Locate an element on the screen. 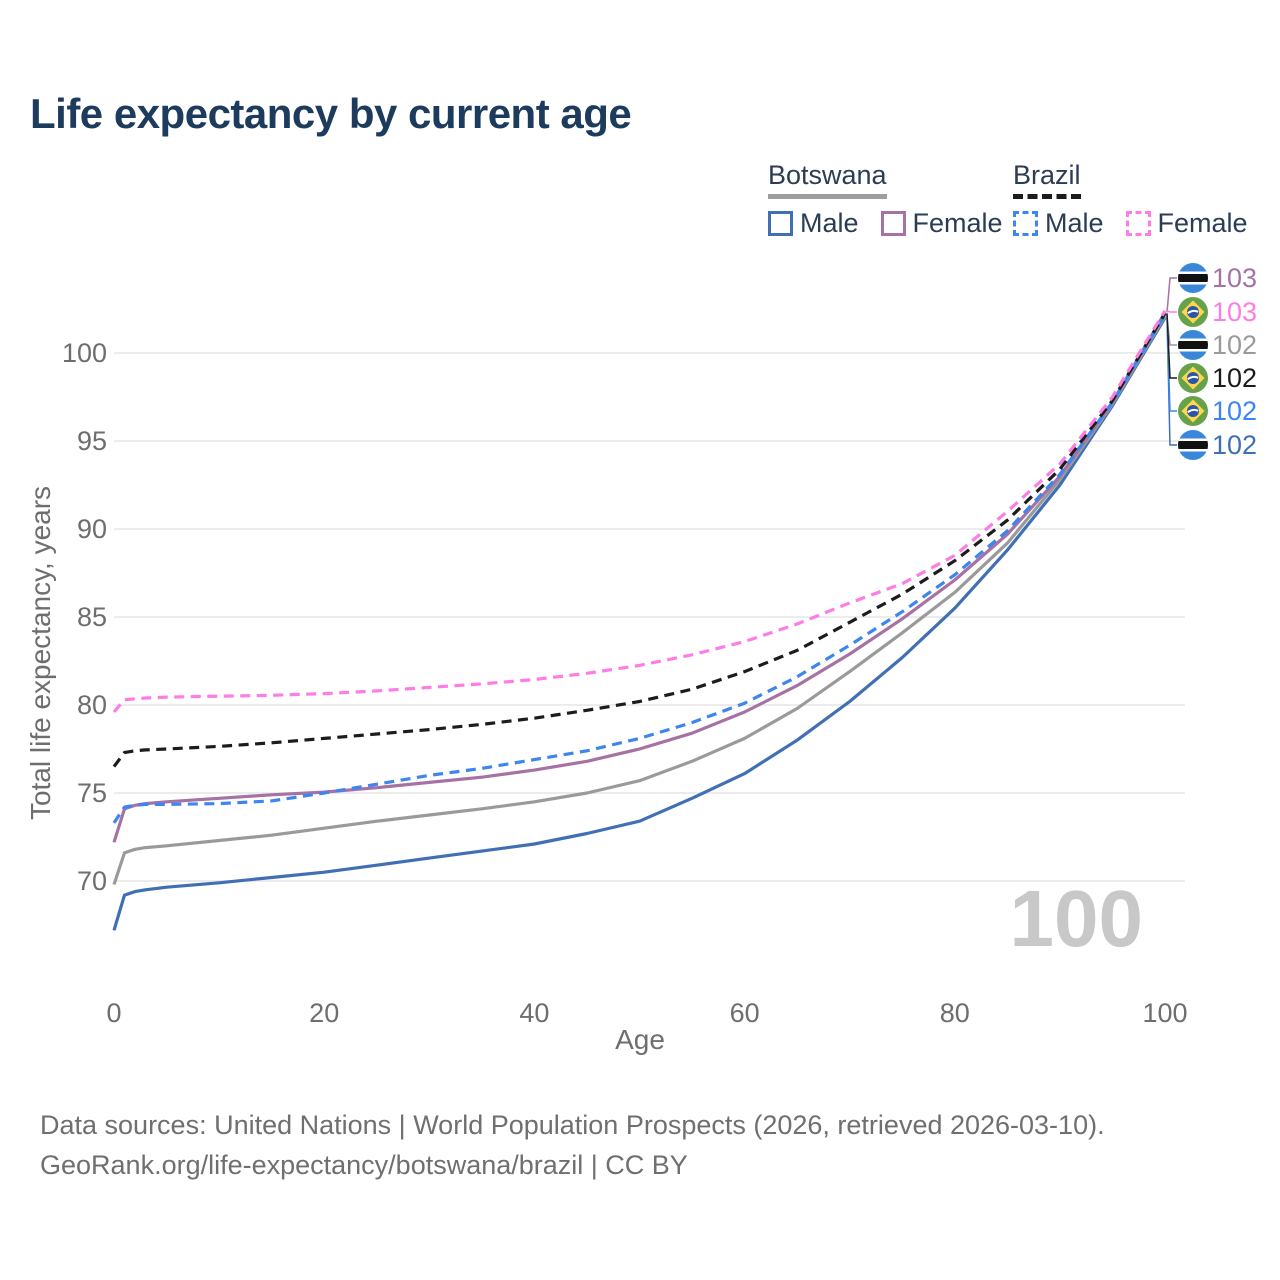 This screenshot has width=1280, height=1280. legend-group-brazil: Brazil Male Female is located at coordinates (1130, 199).